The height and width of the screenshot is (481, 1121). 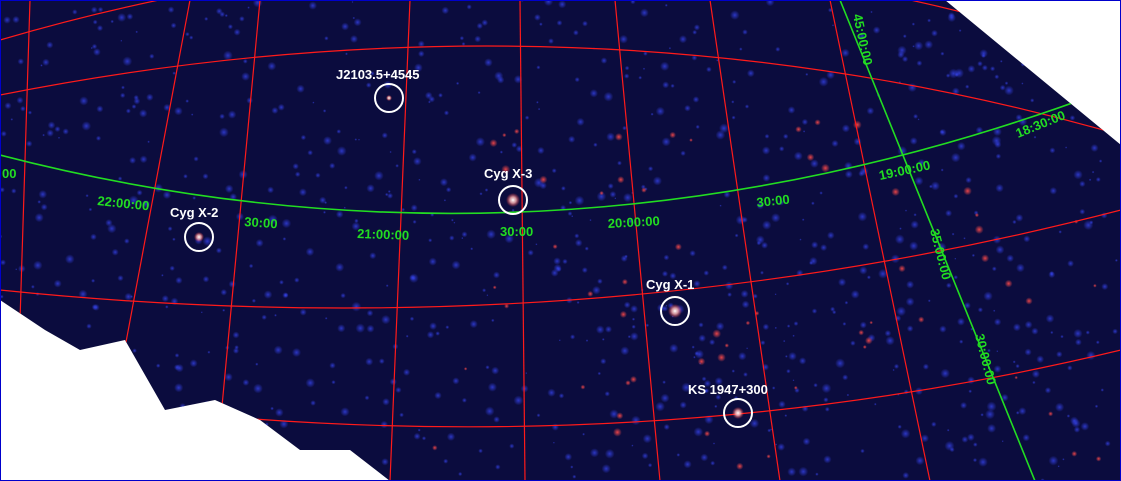 What do you see at coordinates (378, 74) in the screenshot?
I see `source-label-j2103: J2103.5+4545` at bounding box center [378, 74].